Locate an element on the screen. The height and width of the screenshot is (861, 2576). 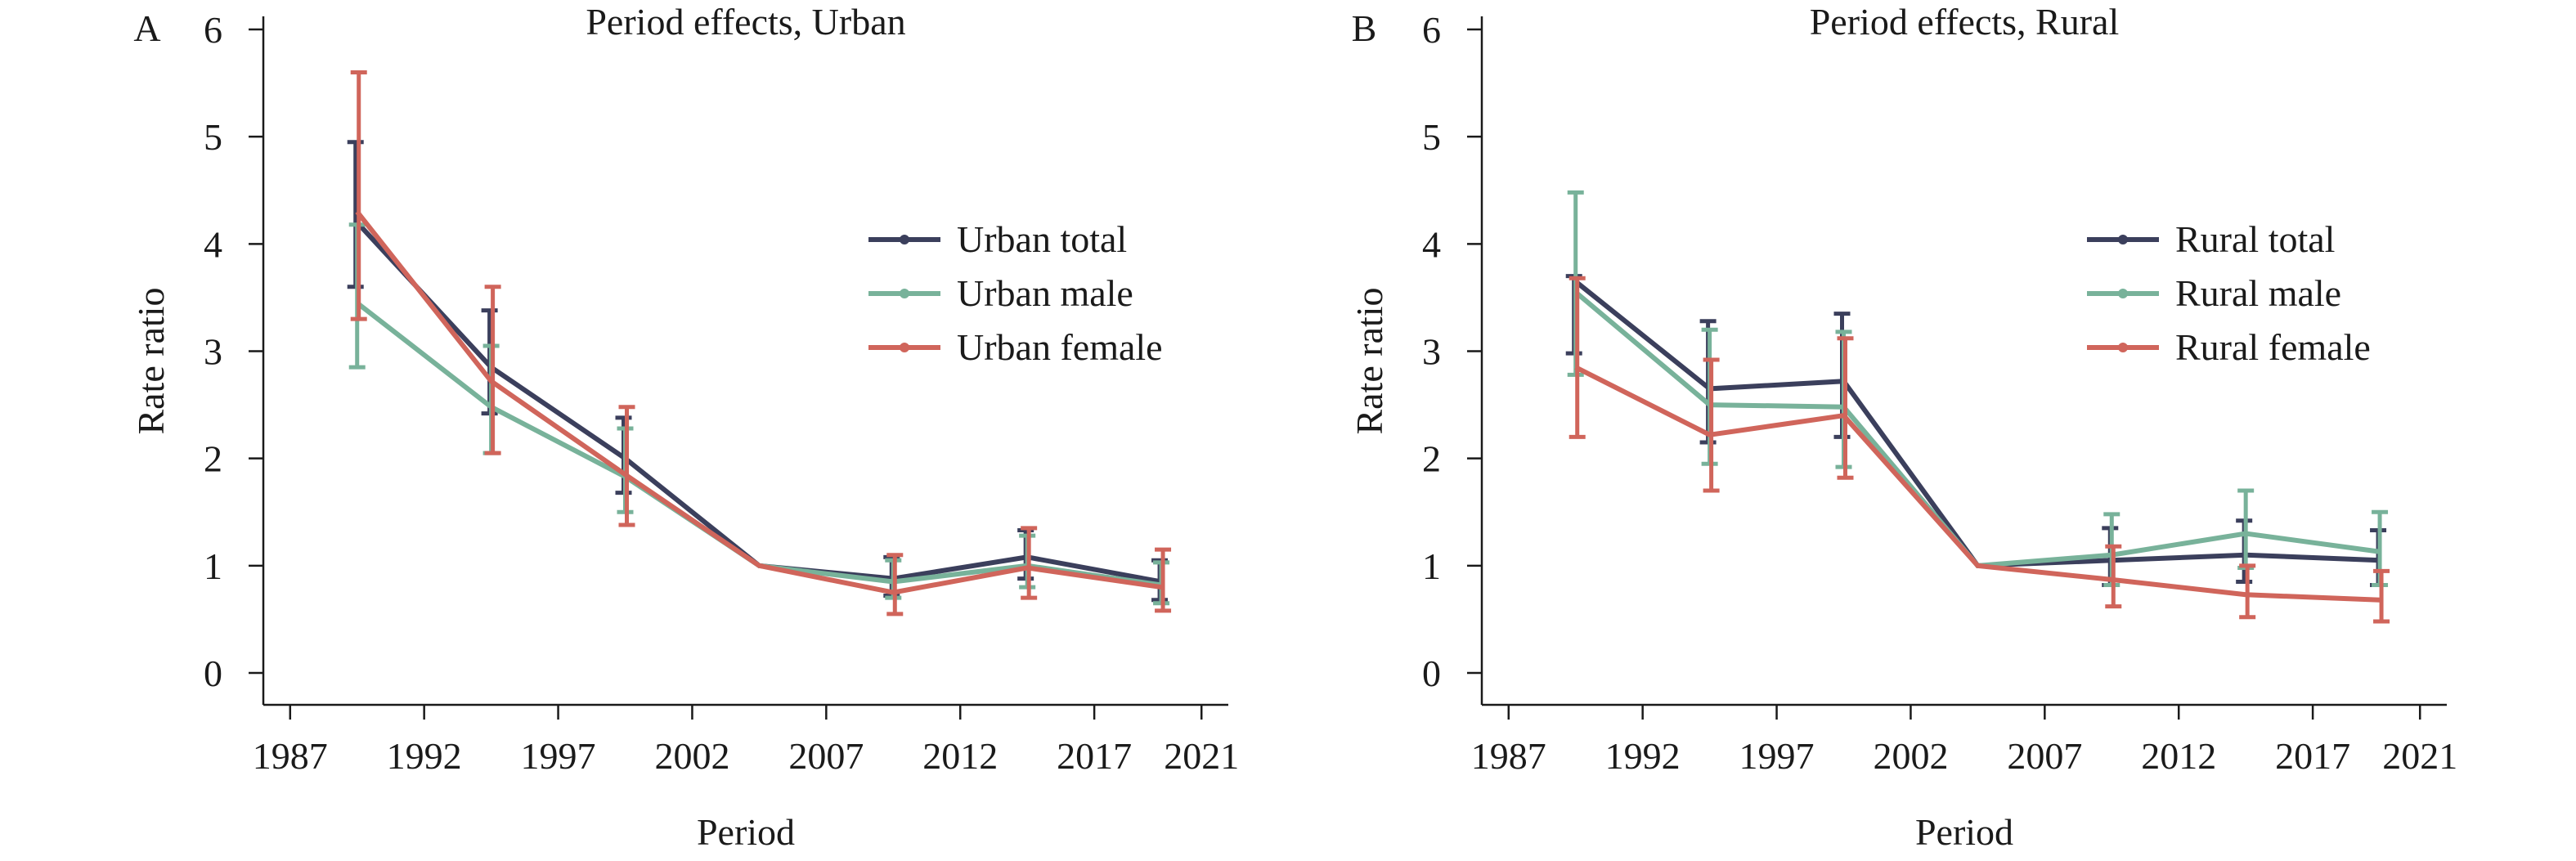
chart-title: Period effects, Urban is located at coordinates (746, 22).